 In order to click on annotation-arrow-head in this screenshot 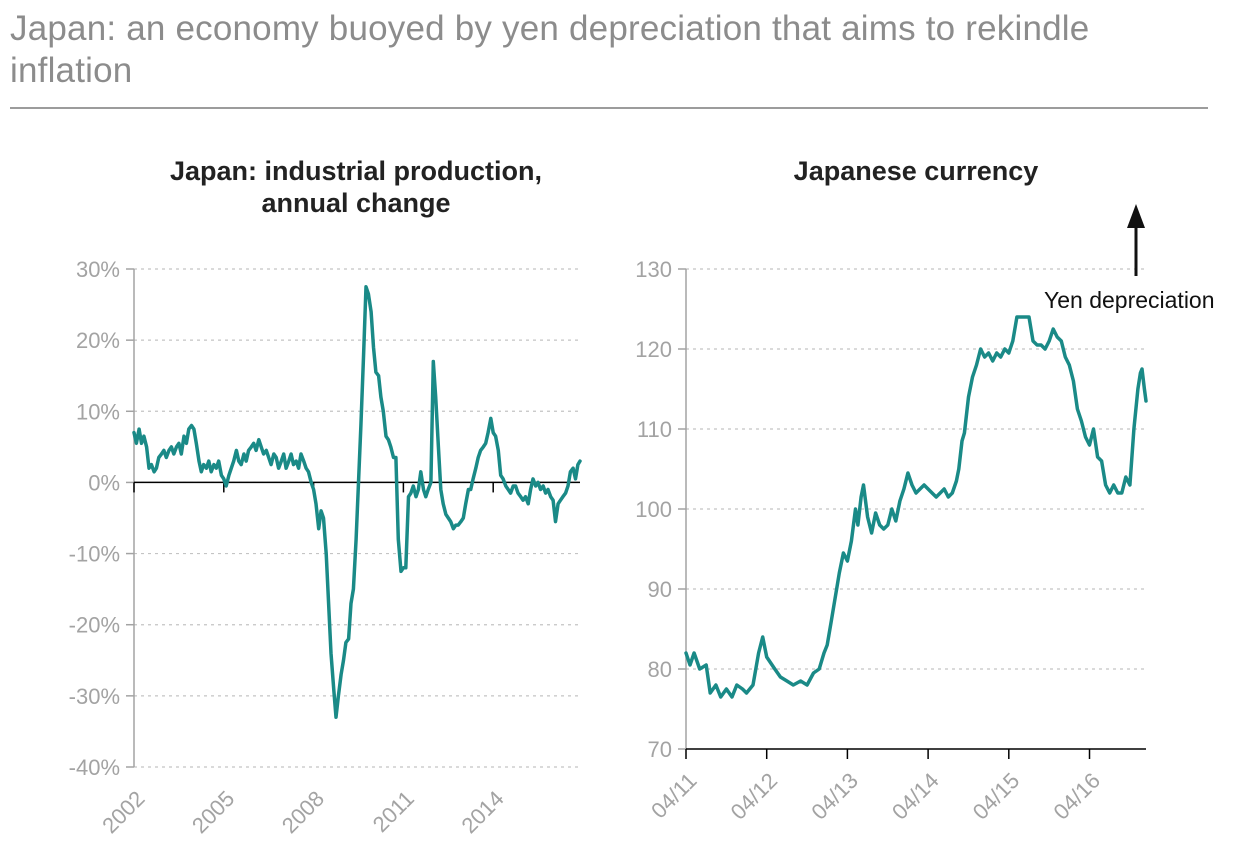, I will do `click(1136, 216)`.